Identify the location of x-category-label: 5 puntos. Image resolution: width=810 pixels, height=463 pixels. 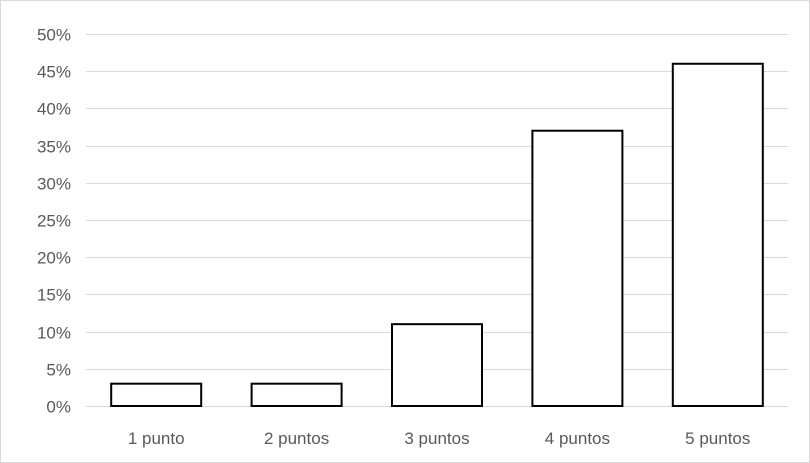
(717, 438).